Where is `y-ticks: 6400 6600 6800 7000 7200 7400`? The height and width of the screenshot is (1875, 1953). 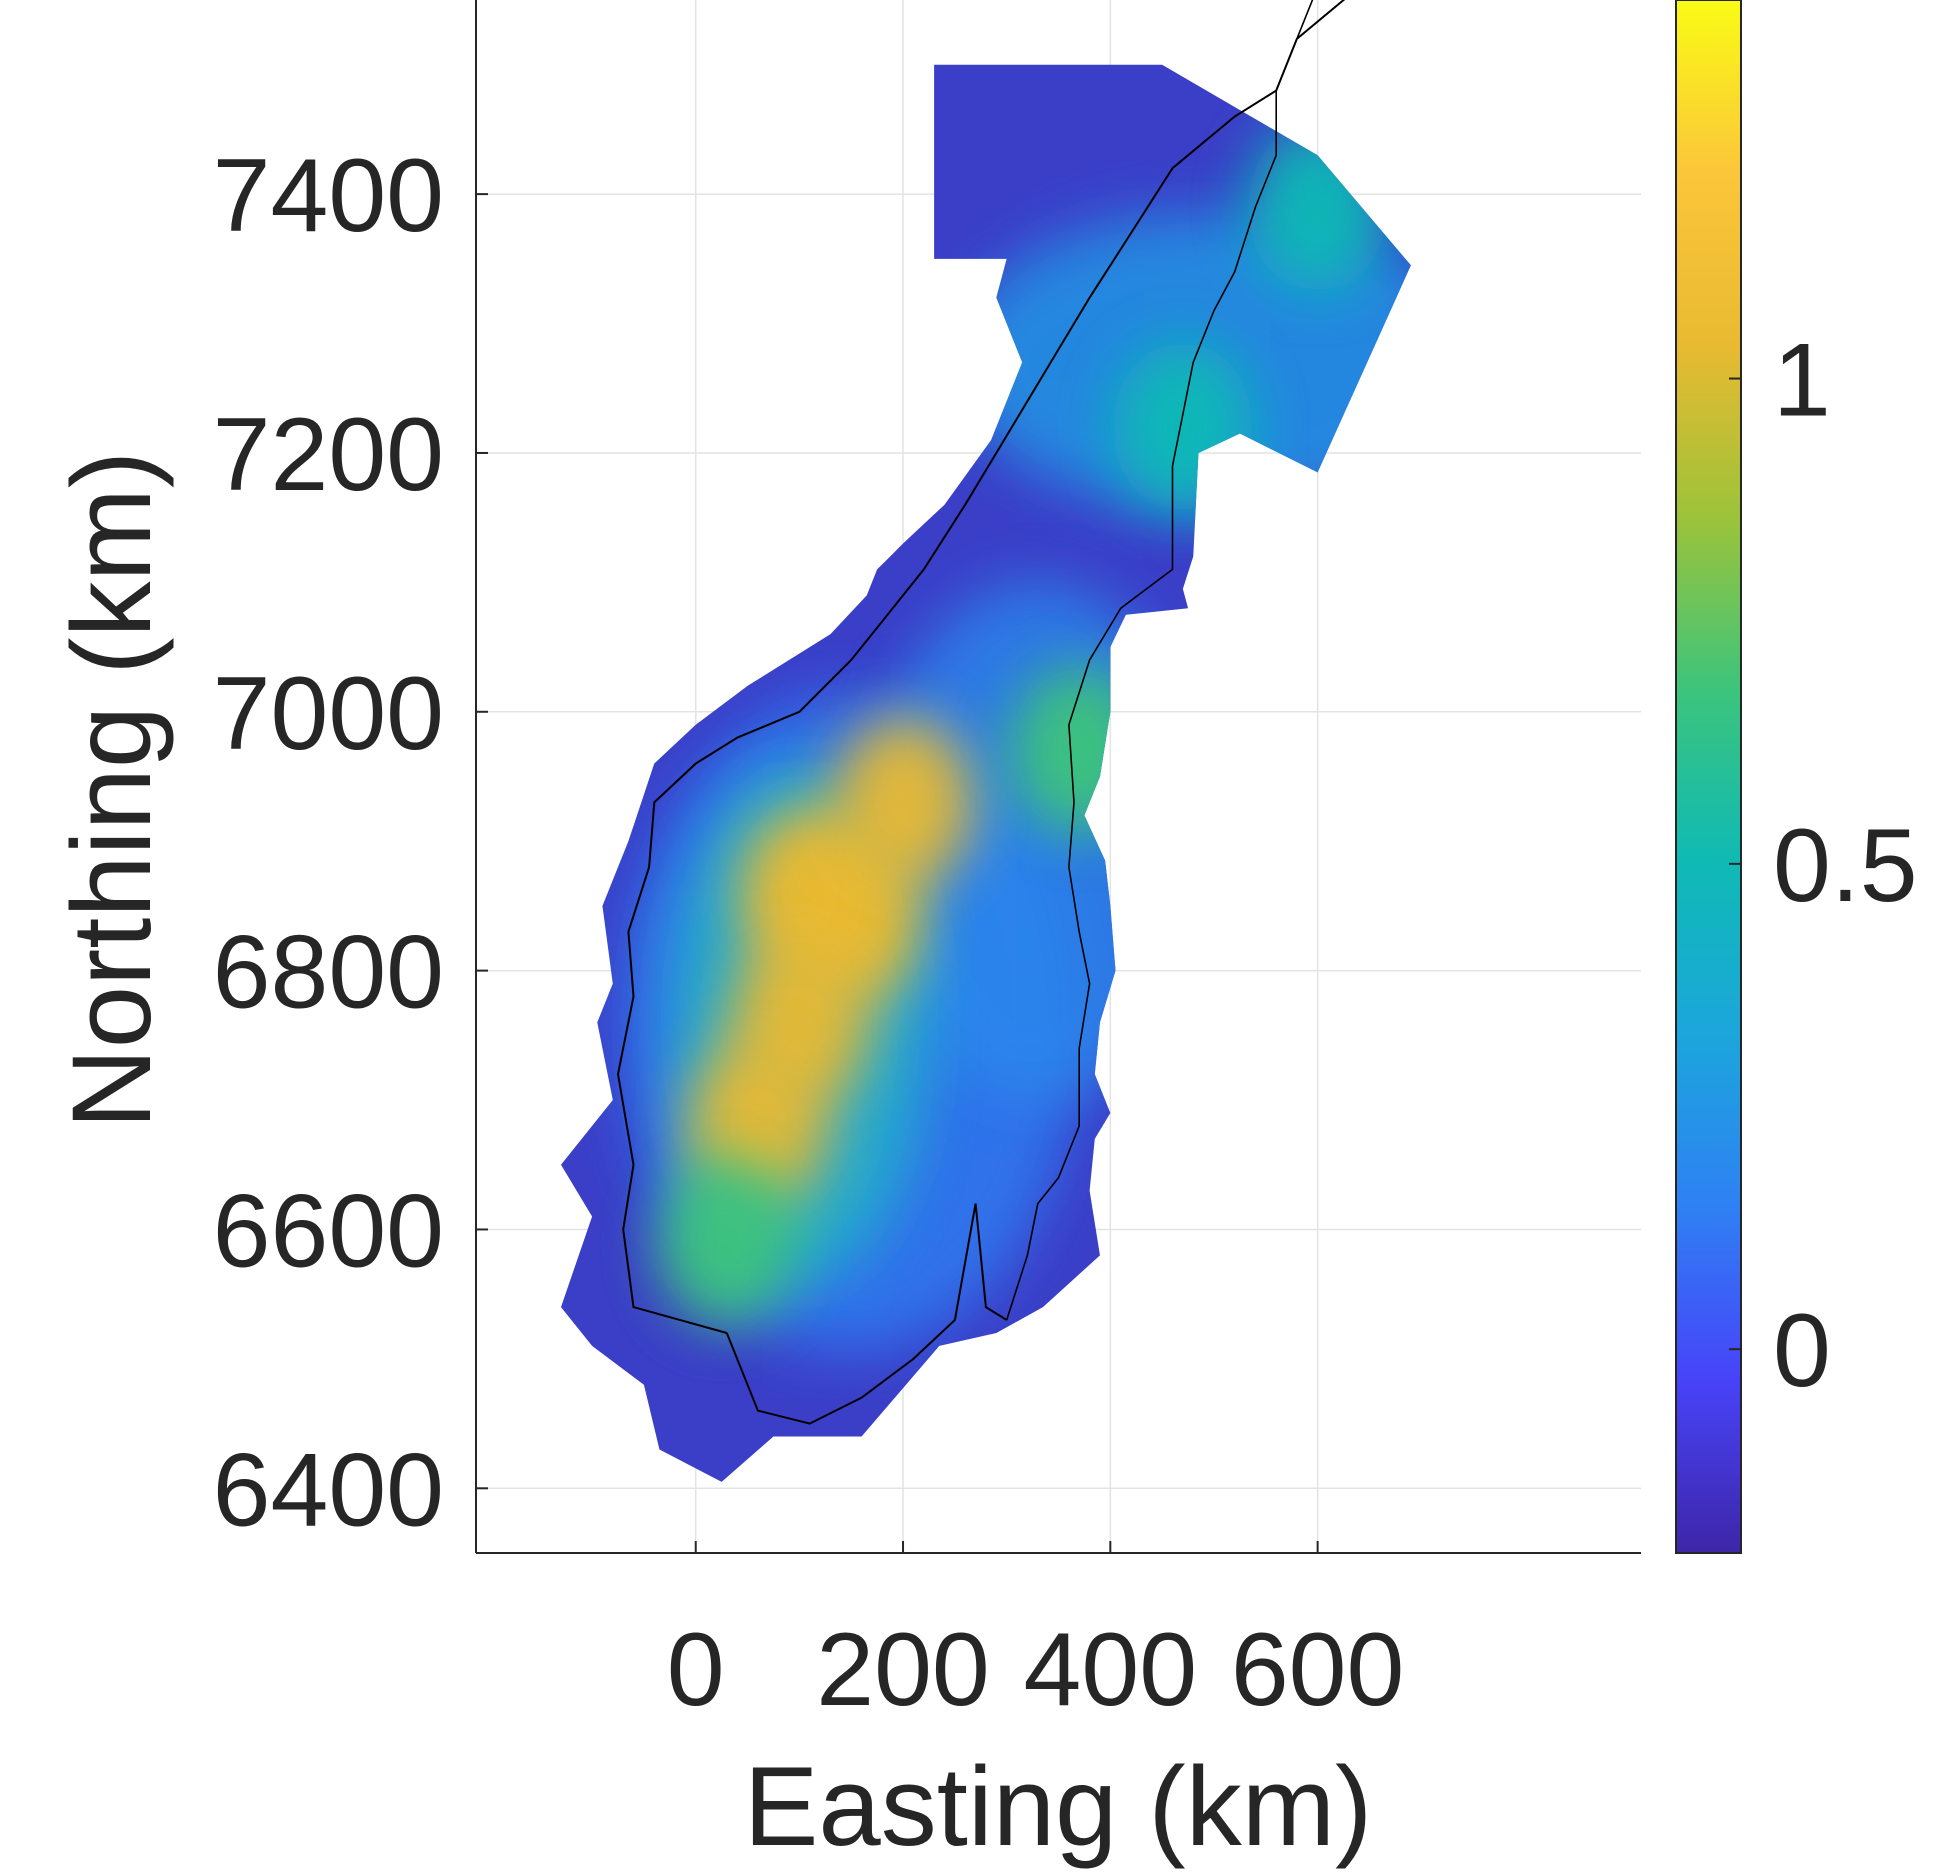
y-ticks: 6400 6600 6800 7000 7200 7400 is located at coordinates (350, 843).